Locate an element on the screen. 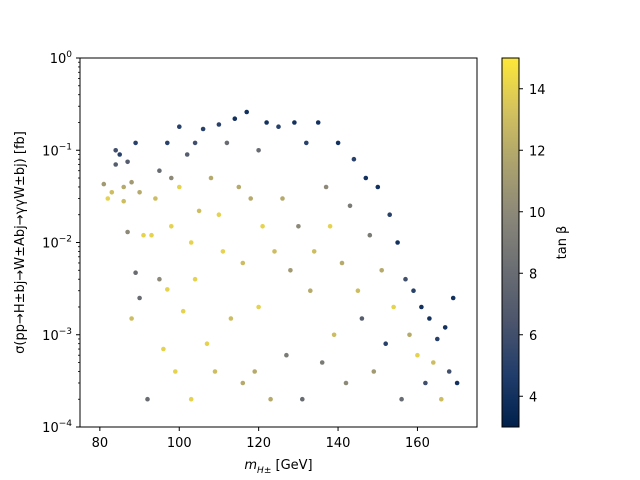 This screenshot has height=480, width=640. colorbar is located at coordinates (510, 242).